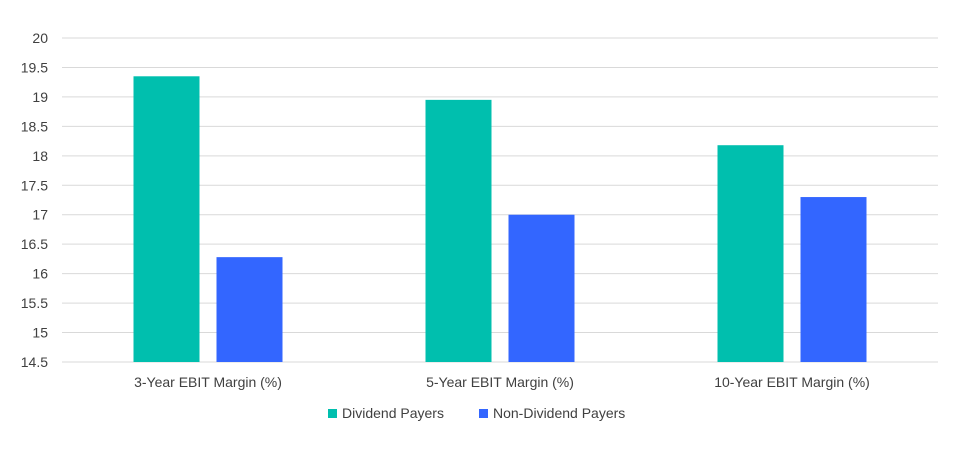 This screenshot has width=960, height=450. Describe the element at coordinates (34, 67) in the screenshot. I see `y-tick-label: 19.5` at that location.